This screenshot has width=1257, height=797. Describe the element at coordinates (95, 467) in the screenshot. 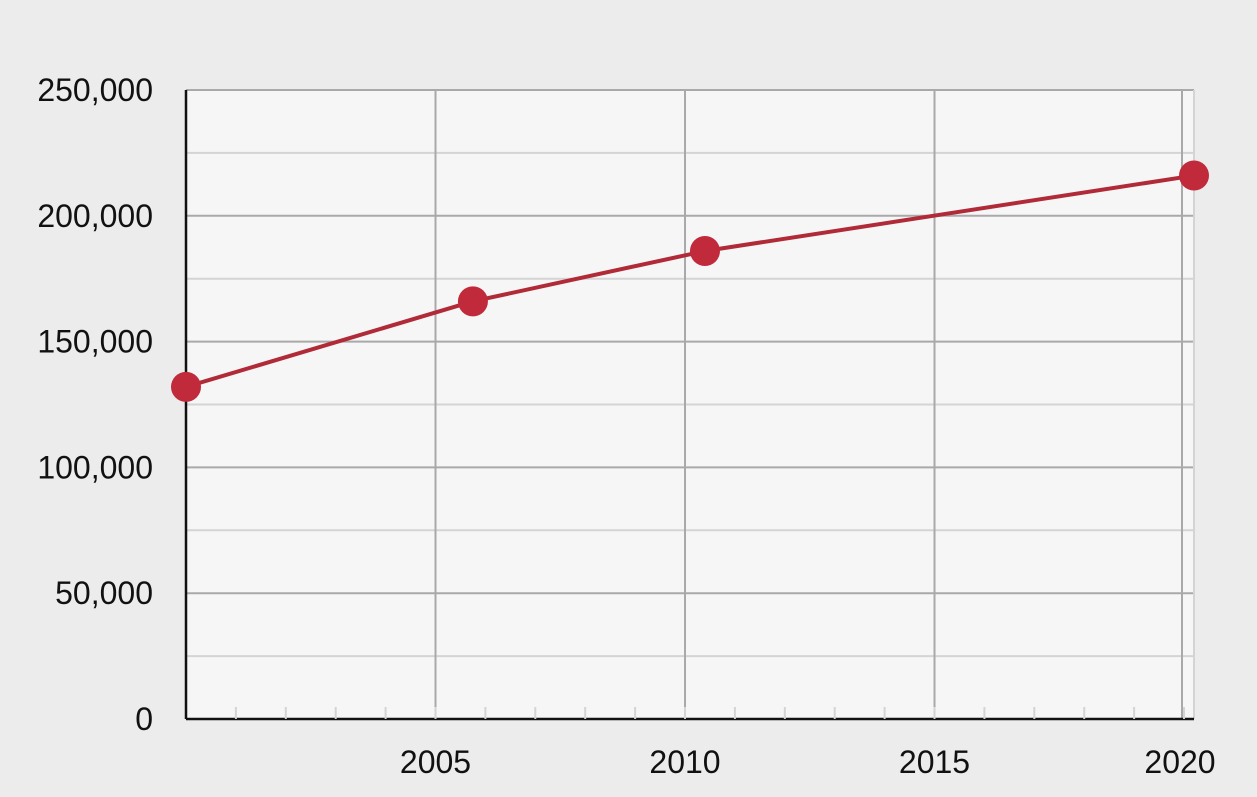

I see `y-tick-label: 100,000` at that location.